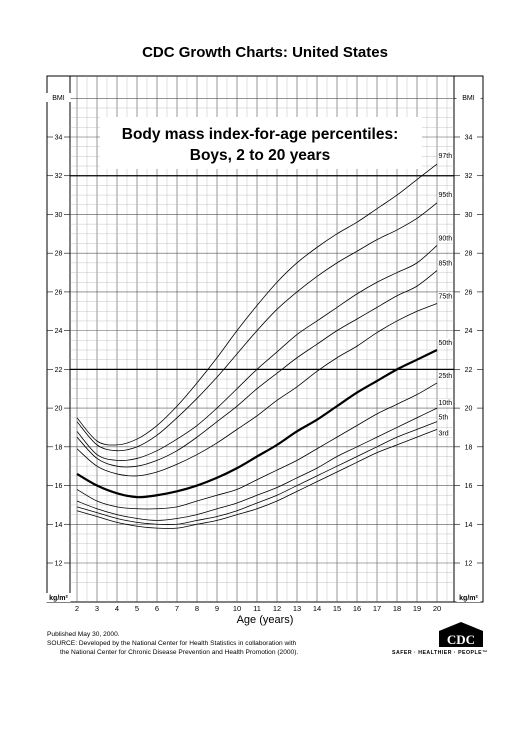 The width and height of the screenshot is (530, 749). I want to click on percentile-label-95th: 95th, so click(446, 195).